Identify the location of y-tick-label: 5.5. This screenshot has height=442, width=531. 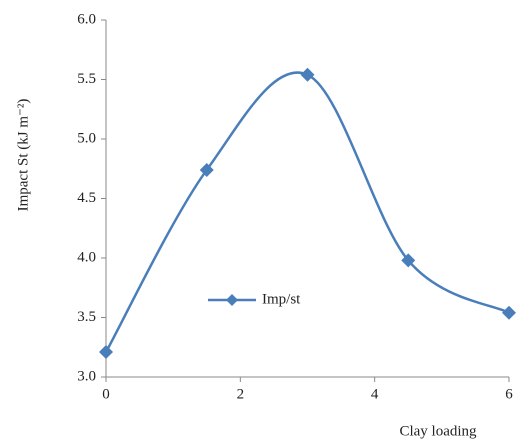
(86, 79).